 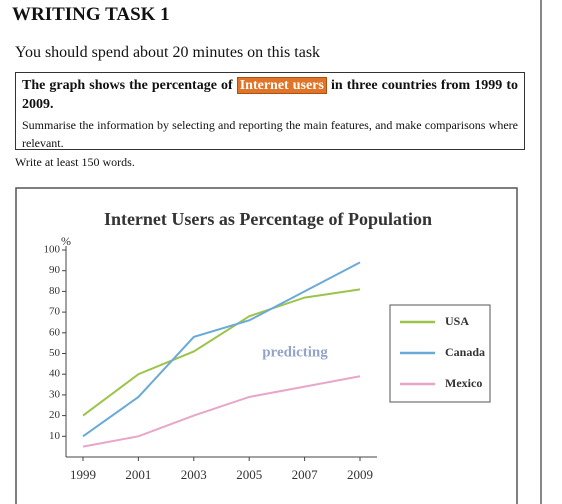 What do you see at coordinates (295, 352) in the screenshot?
I see `watermark: predicting` at bounding box center [295, 352].